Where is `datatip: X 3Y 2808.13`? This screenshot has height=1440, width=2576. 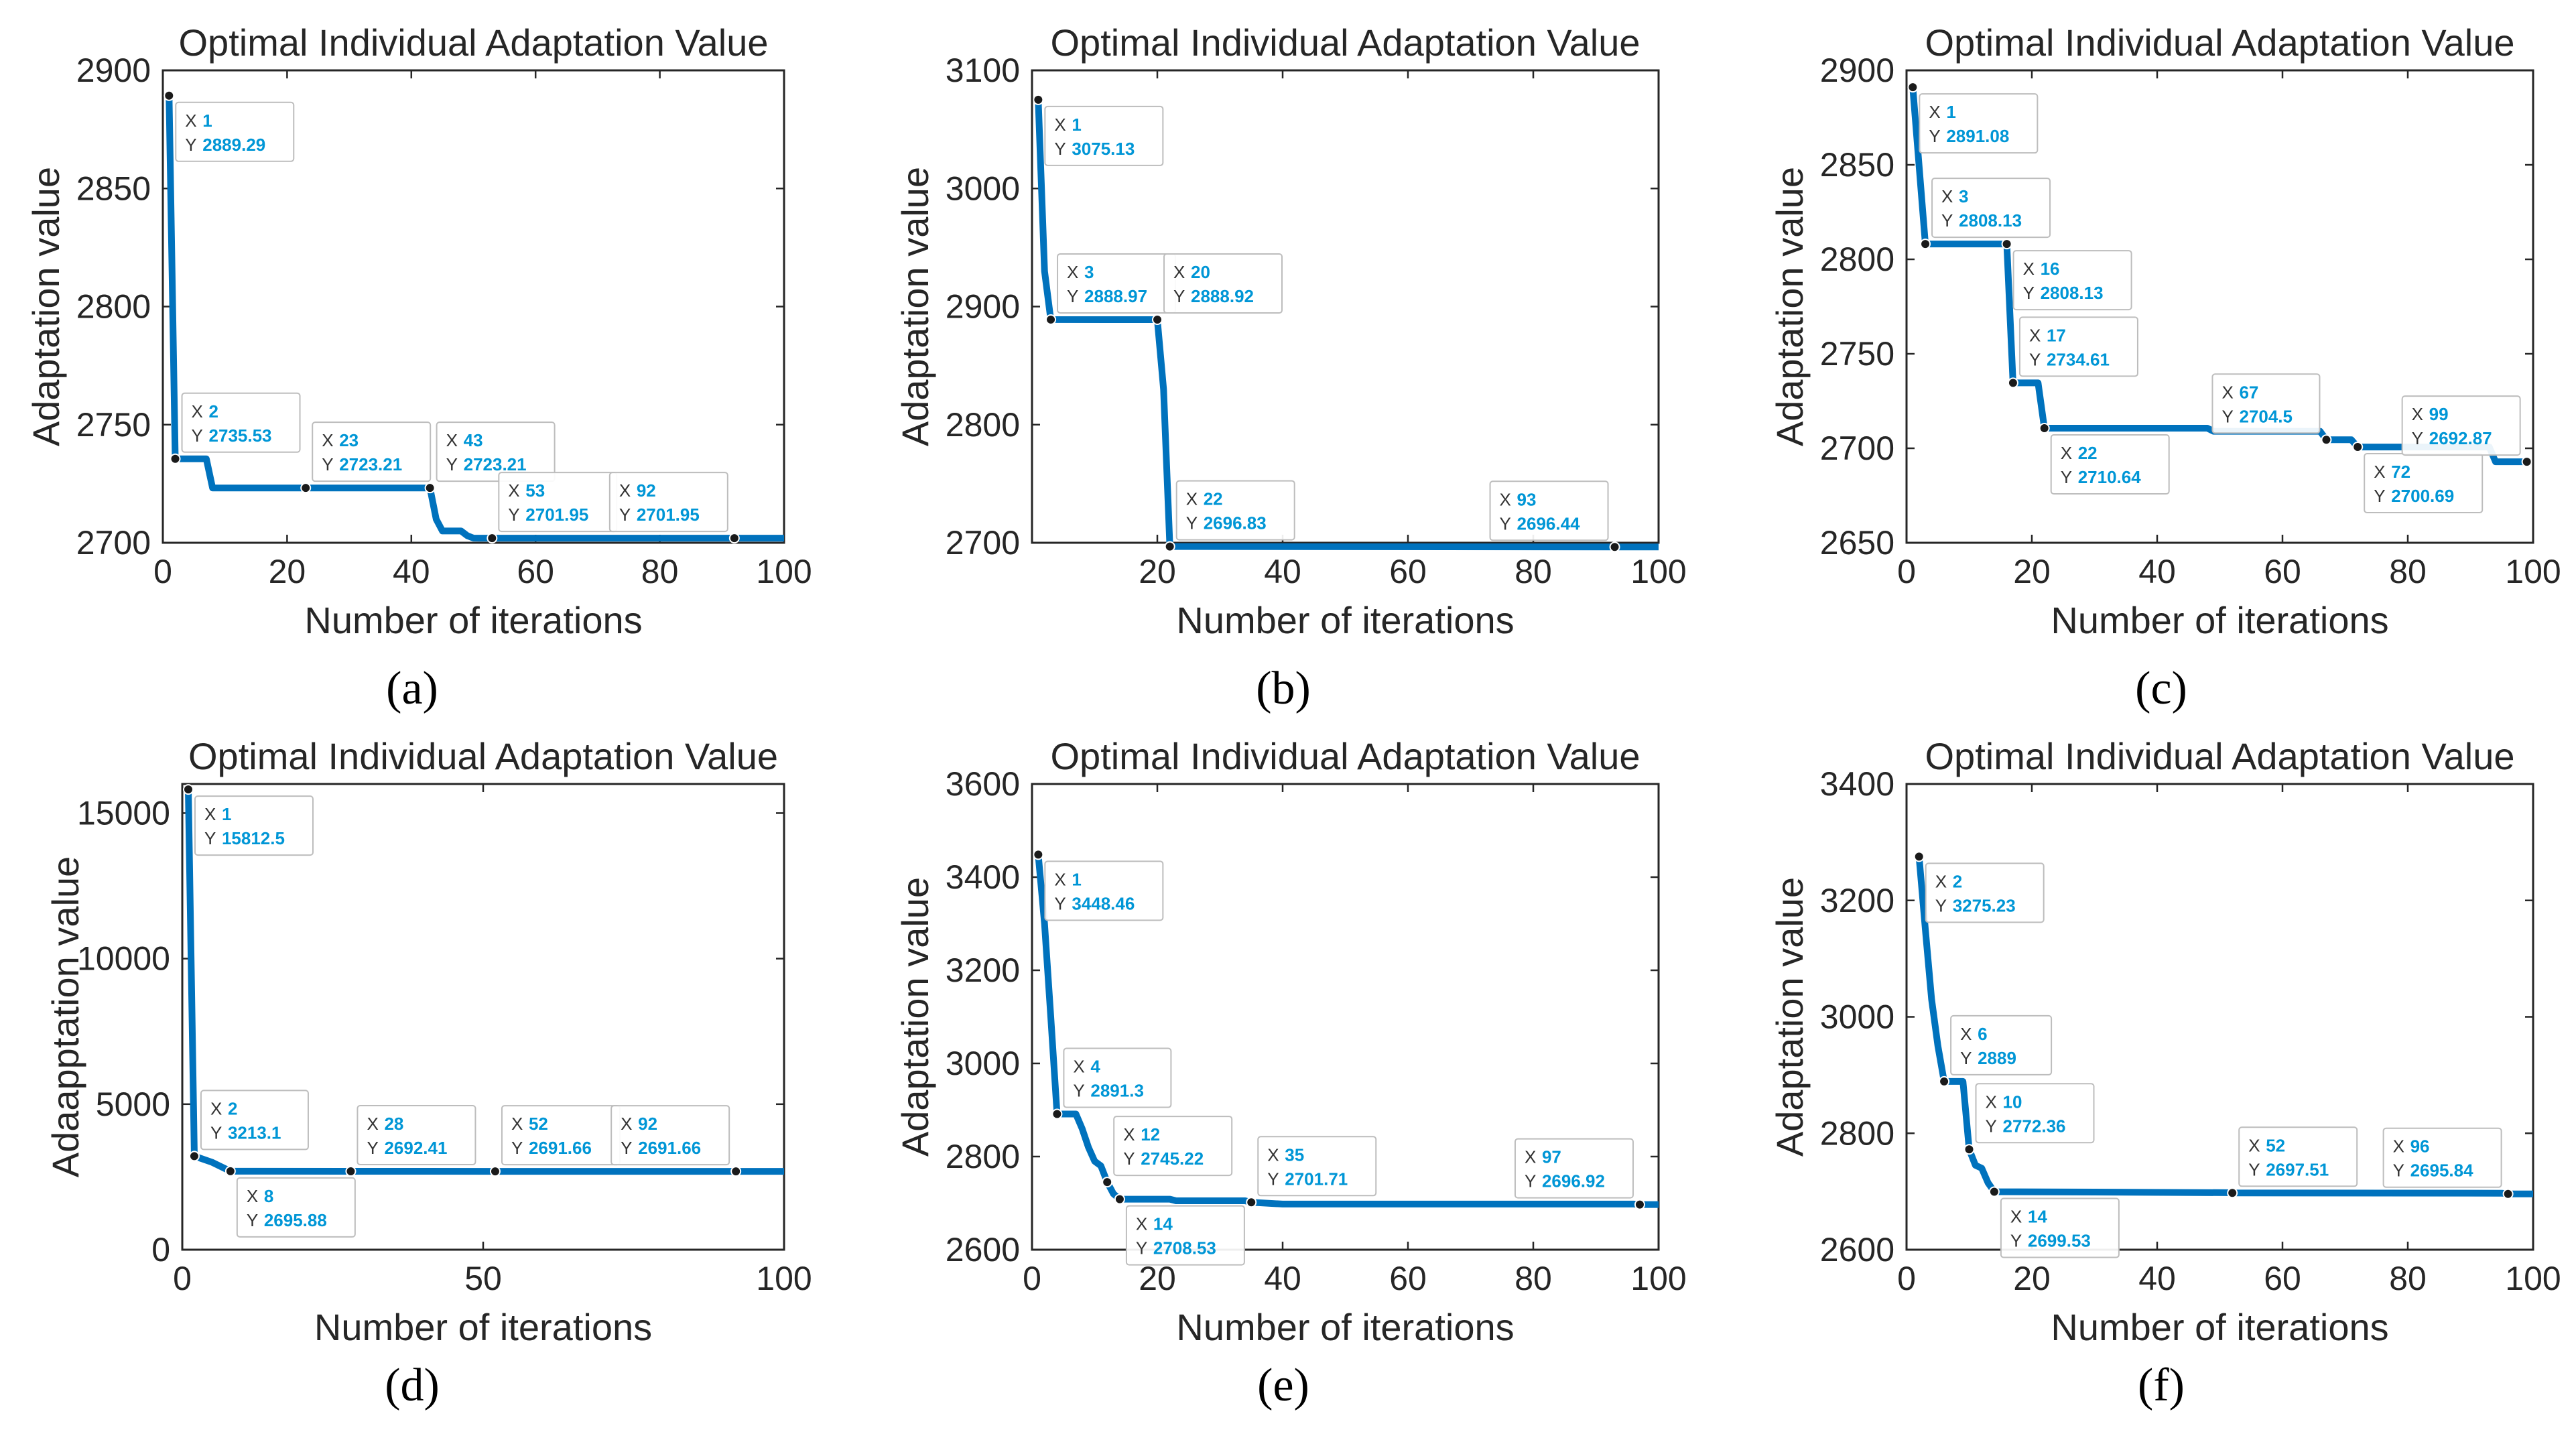 datatip: X 3Y 2808.13 is located at coordinates (1985, 214).